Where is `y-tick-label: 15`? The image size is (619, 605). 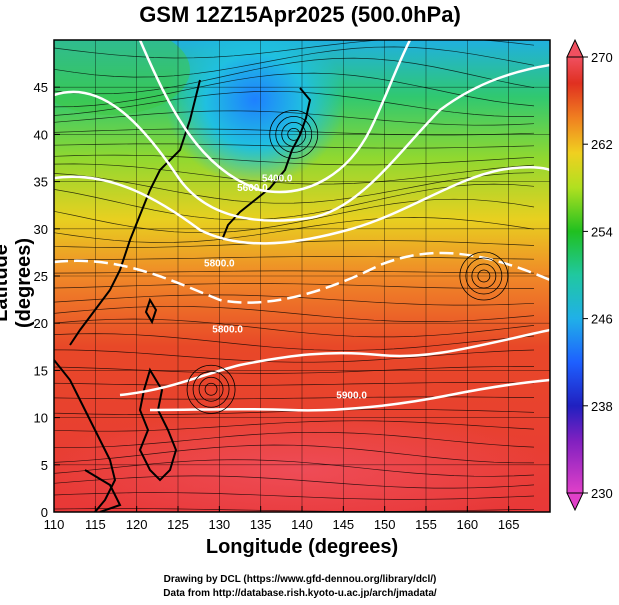
y-tick-label: 15 is located at coordinates (41, 370).